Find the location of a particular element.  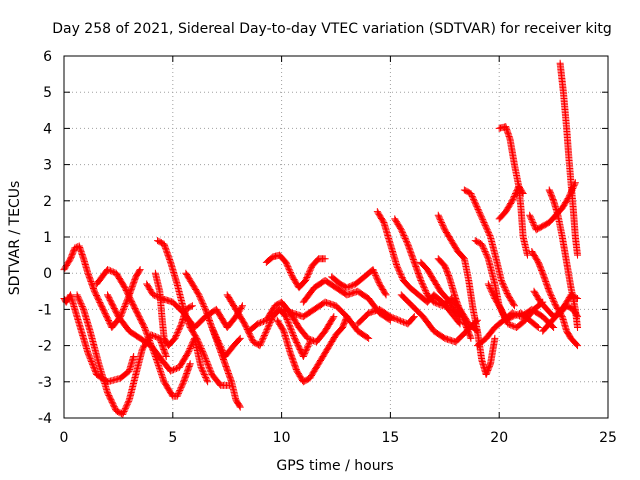

y-tick-label: 1 is located at coordinates (47, 238).